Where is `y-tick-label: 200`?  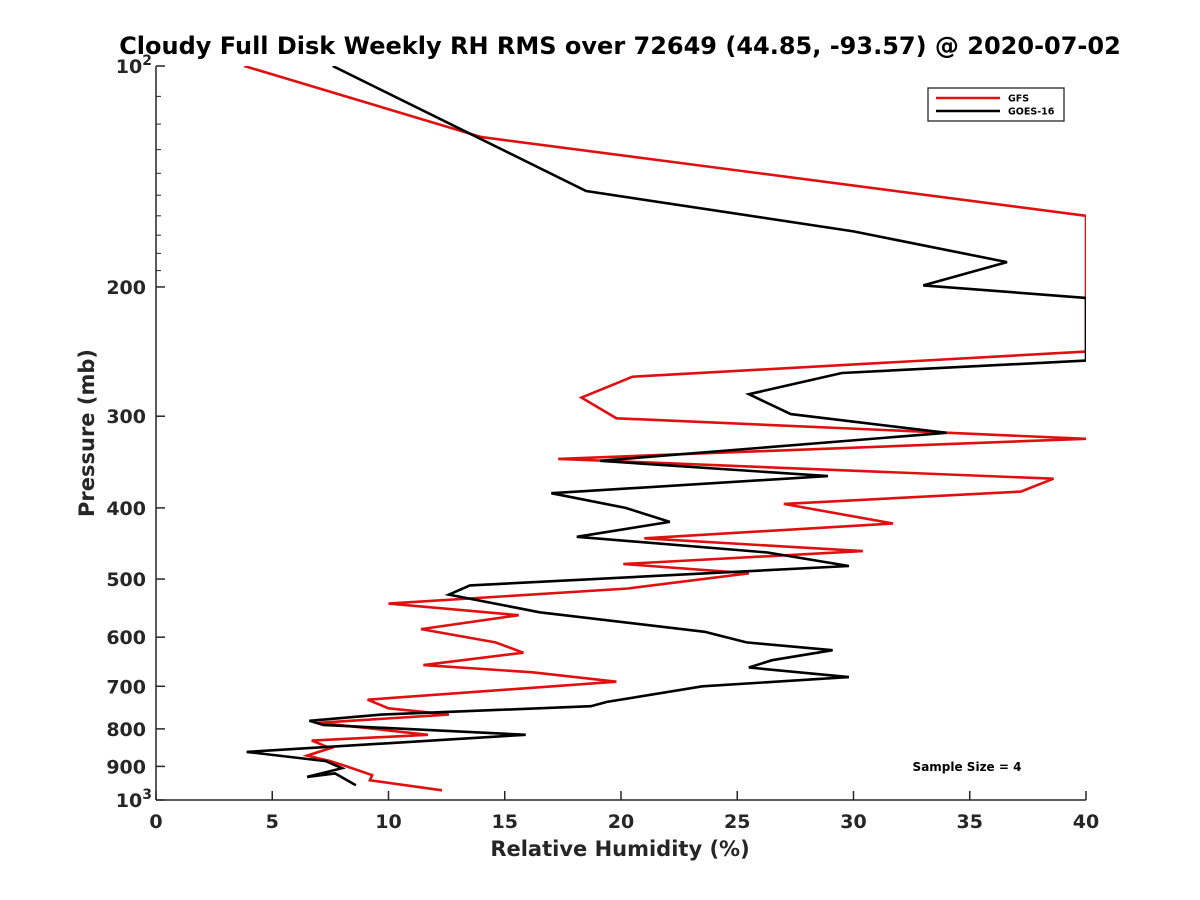 y-tick-label: 200 is located at coordinates (126, 288).